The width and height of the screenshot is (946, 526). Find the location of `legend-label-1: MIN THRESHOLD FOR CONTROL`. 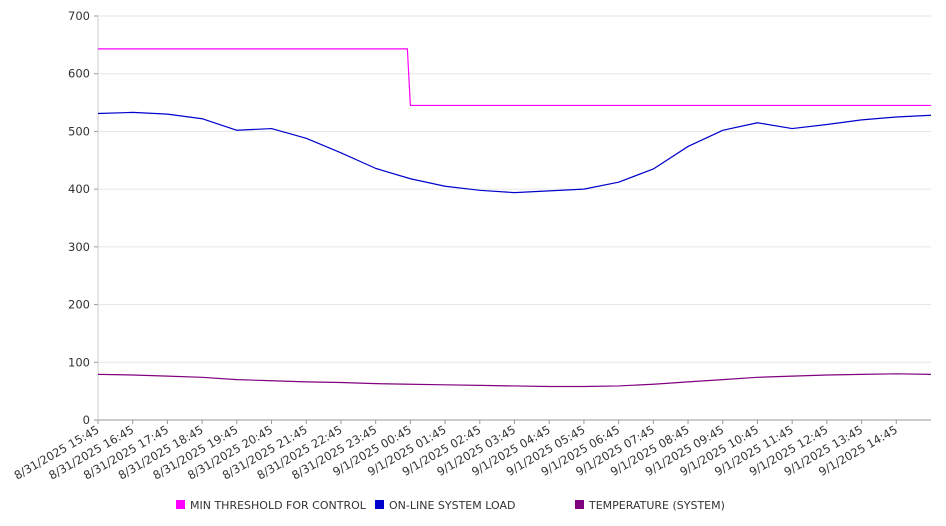

legend-label-1: MIN THRESHOLD FOR CONTROL is located at coordinates (278, 505).